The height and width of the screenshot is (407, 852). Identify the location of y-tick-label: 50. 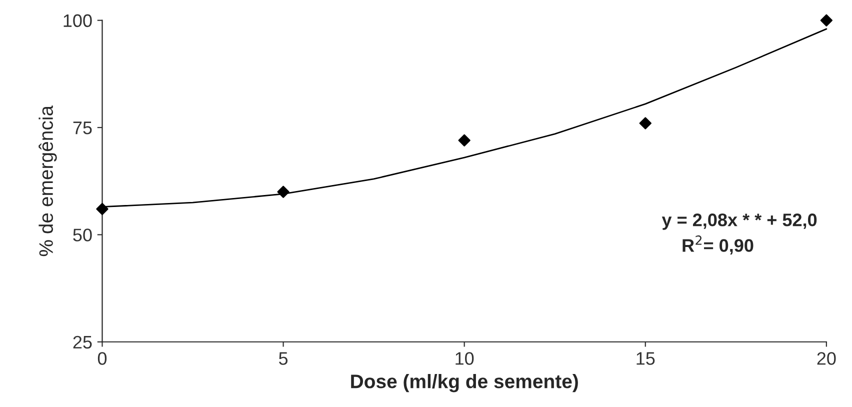
(82, 235).